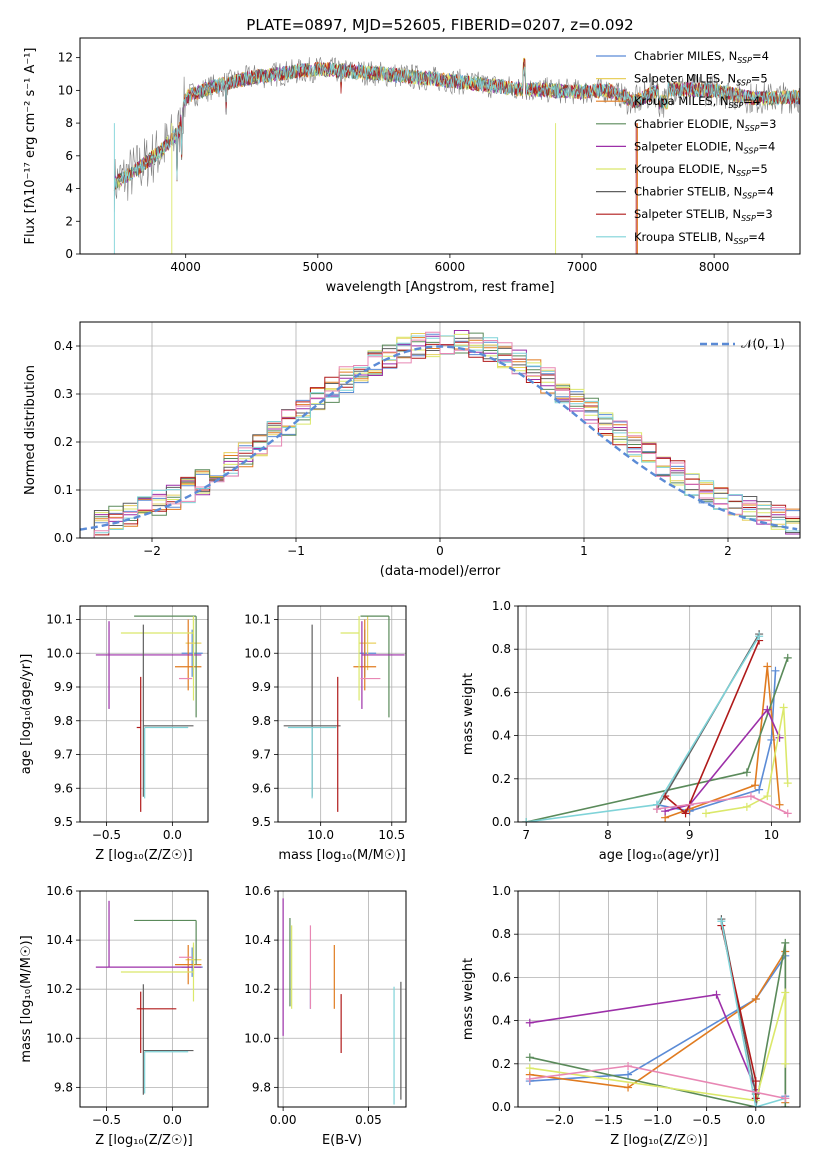 The height and width of the screenshot is (1170, 819). Describe the element at coordinates (261, 822) in the screenshot. I see `y-tick-label: 9.5` at that location.